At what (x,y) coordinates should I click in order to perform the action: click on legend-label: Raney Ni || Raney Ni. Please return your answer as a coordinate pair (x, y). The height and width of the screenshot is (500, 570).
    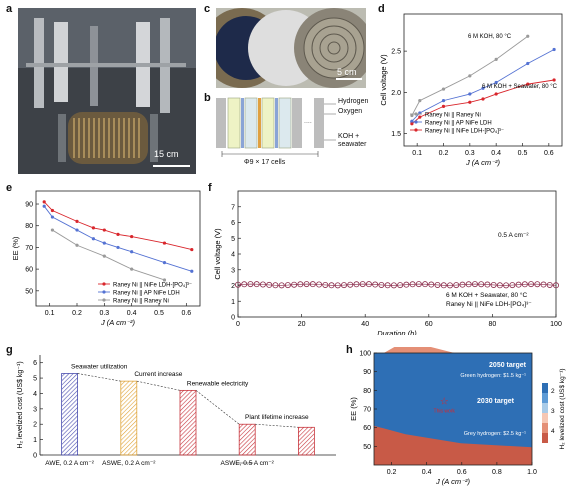
    Looking at the image, I should click on (453, 115).